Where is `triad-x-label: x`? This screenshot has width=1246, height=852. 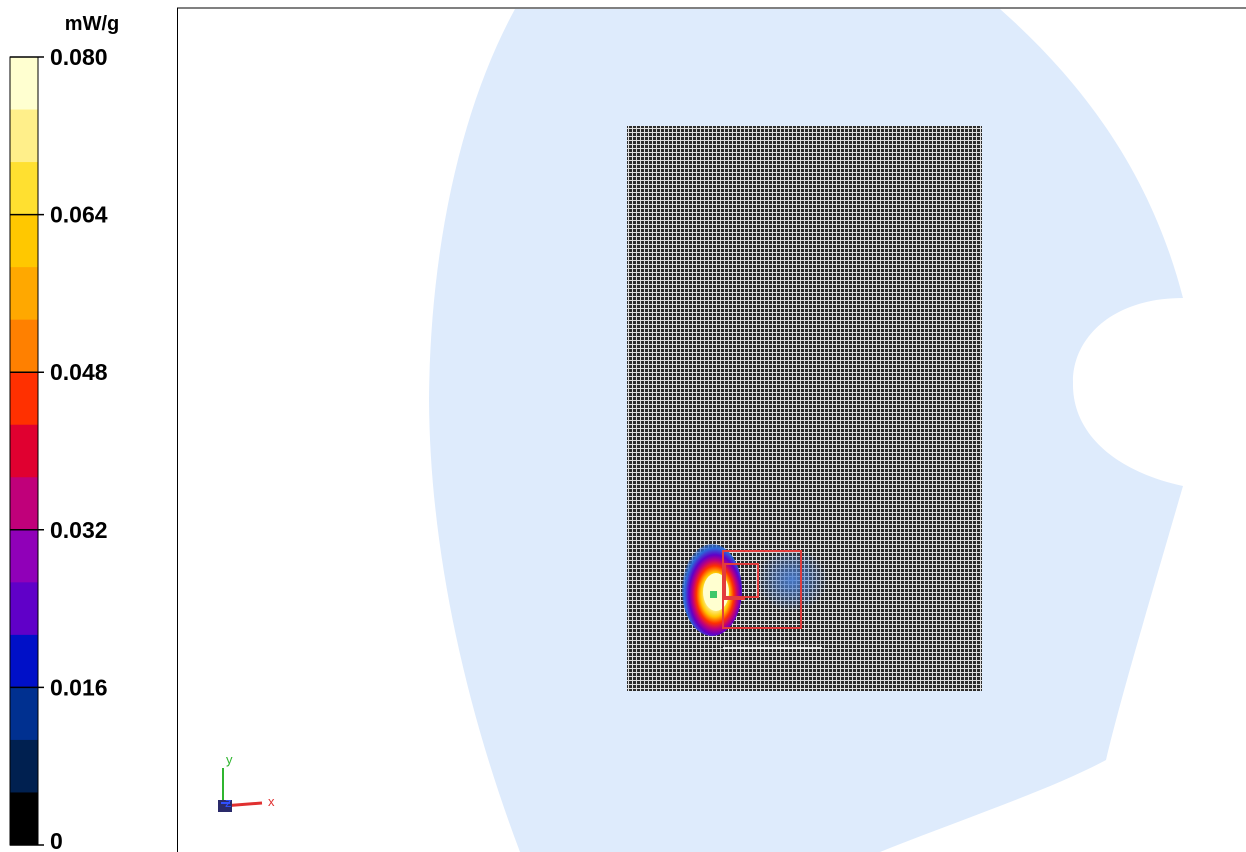
triad-x-label: x is located at coordinates (271, 801).